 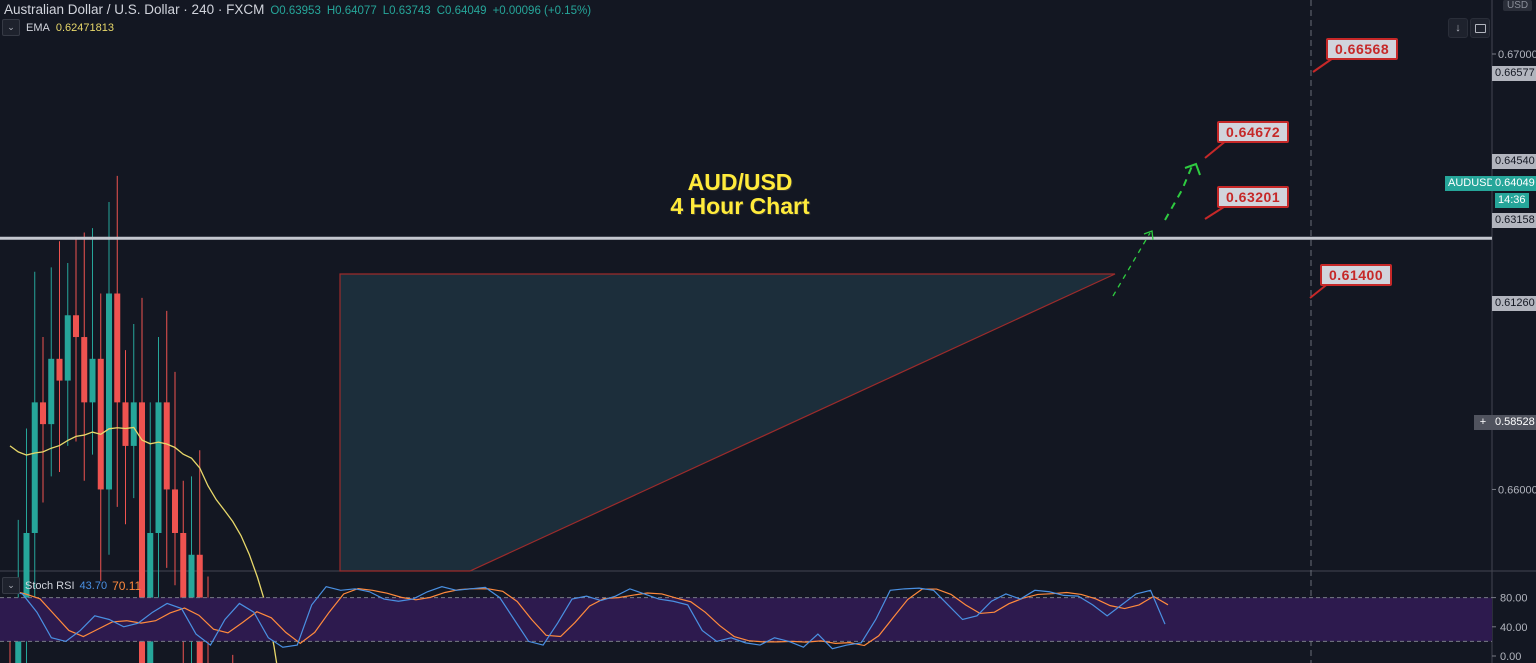 What do you see at coordinates (1514, 183) in the screenshot?
I see `current-price-tag: 0.64049` at bounding box center [1514, 183].